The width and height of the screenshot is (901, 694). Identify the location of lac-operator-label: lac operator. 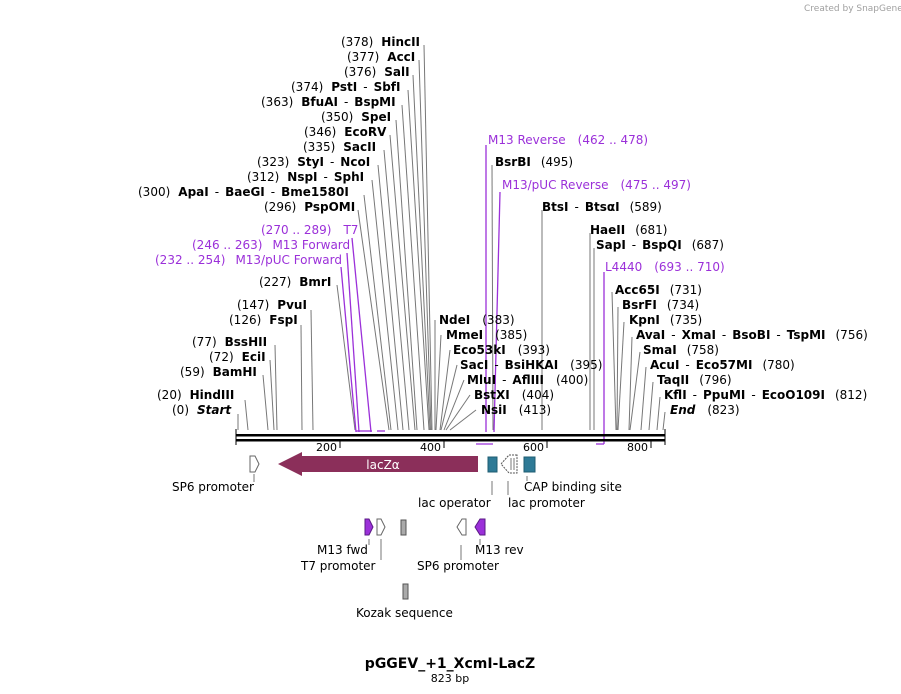
(454, 503).